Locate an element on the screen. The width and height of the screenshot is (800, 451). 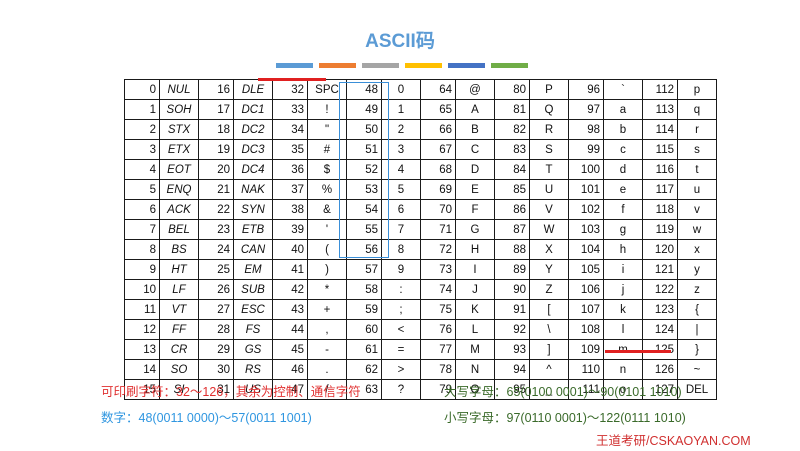
table-row: 14 SO 30 RS 46. 62 >78 N 94 ^ 110 n 126 ~ is located at coordinates (420, 369).